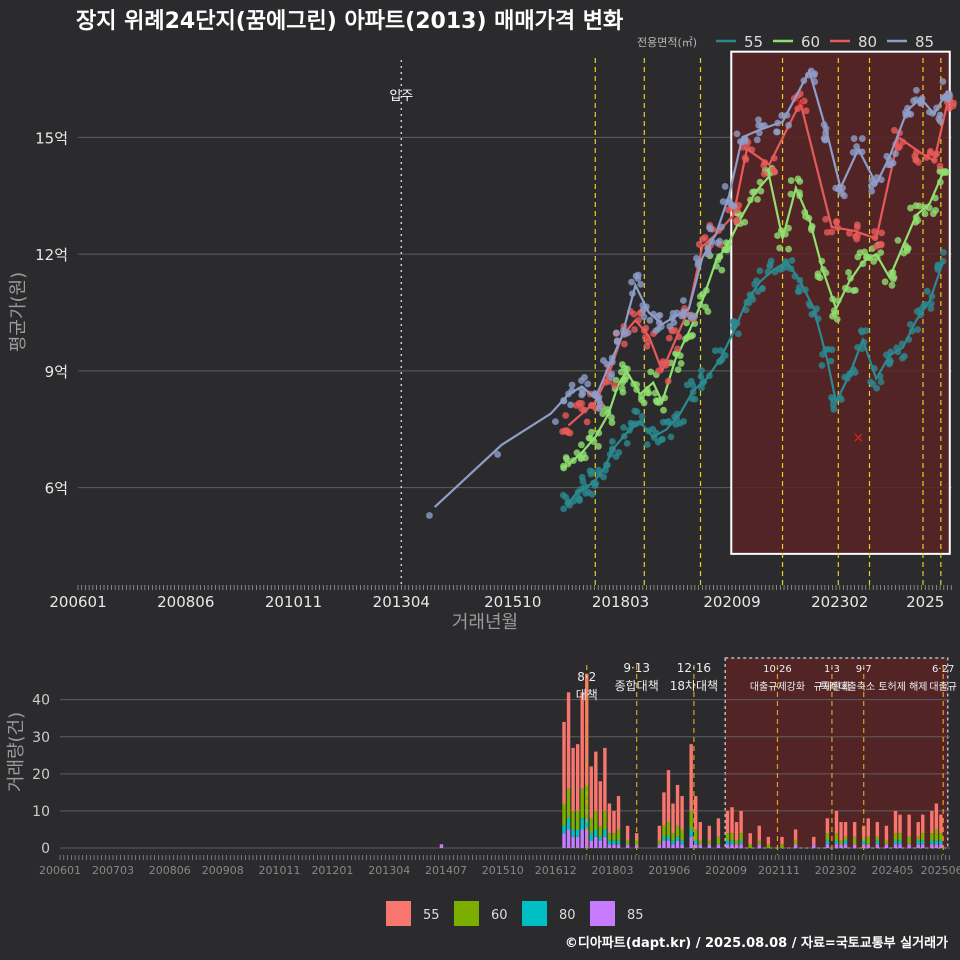 This screenshot has height=960, width=960. I want to click on policy-label: 특례대출축소 토허제 해제, so click(874, 686).